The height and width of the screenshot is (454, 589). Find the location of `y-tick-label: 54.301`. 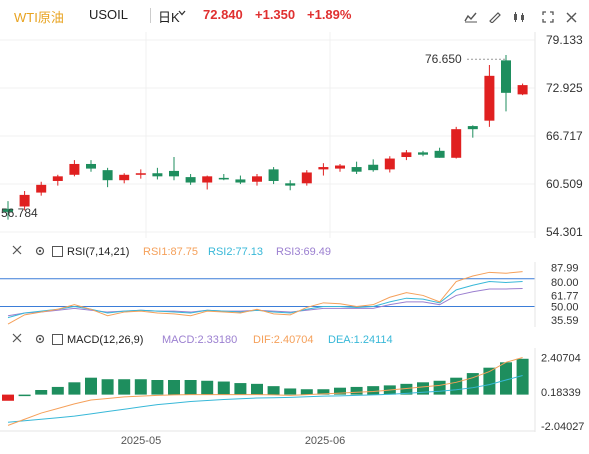

y-tick-label: 54.301 is located at coordinates (564, 231).